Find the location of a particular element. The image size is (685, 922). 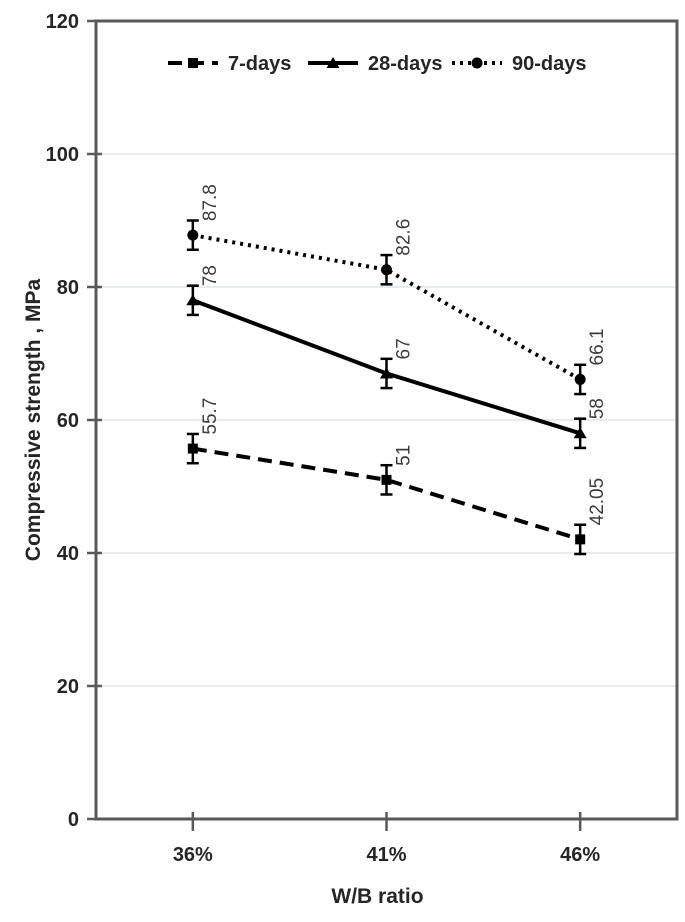

x-tick-label: 41% is located at coordinates (386, 855).